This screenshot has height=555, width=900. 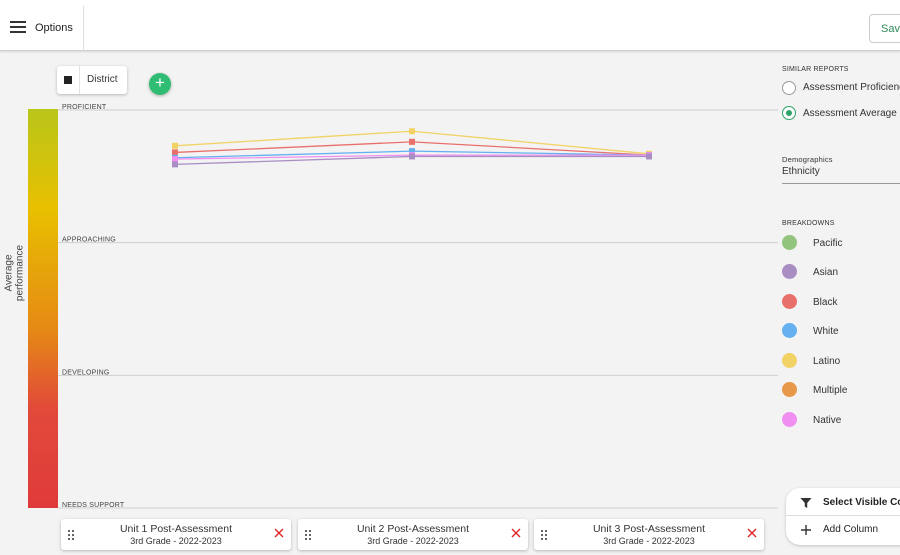 What do you see at coordinates (827, 361) in the screenshot?
I see `legend-label-latino: Latino` at bounding box center [827, 361].